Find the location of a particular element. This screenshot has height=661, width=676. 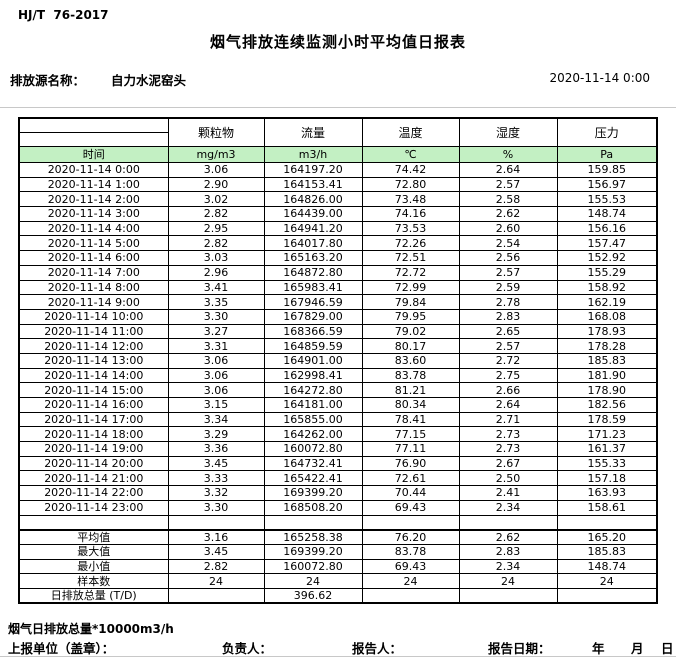

summary-label-cell: 平均值 is located at coordinates (93, 537).